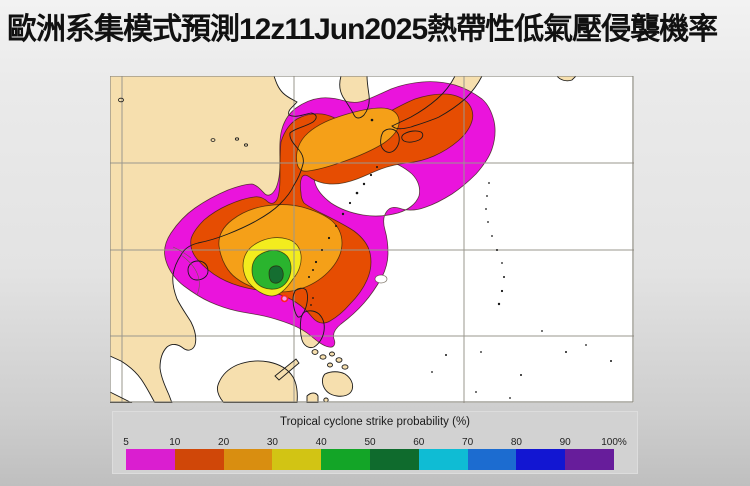 The width and height of the screenshot is (750, 486). I want to click on lake-outlines, so click(183, 122).